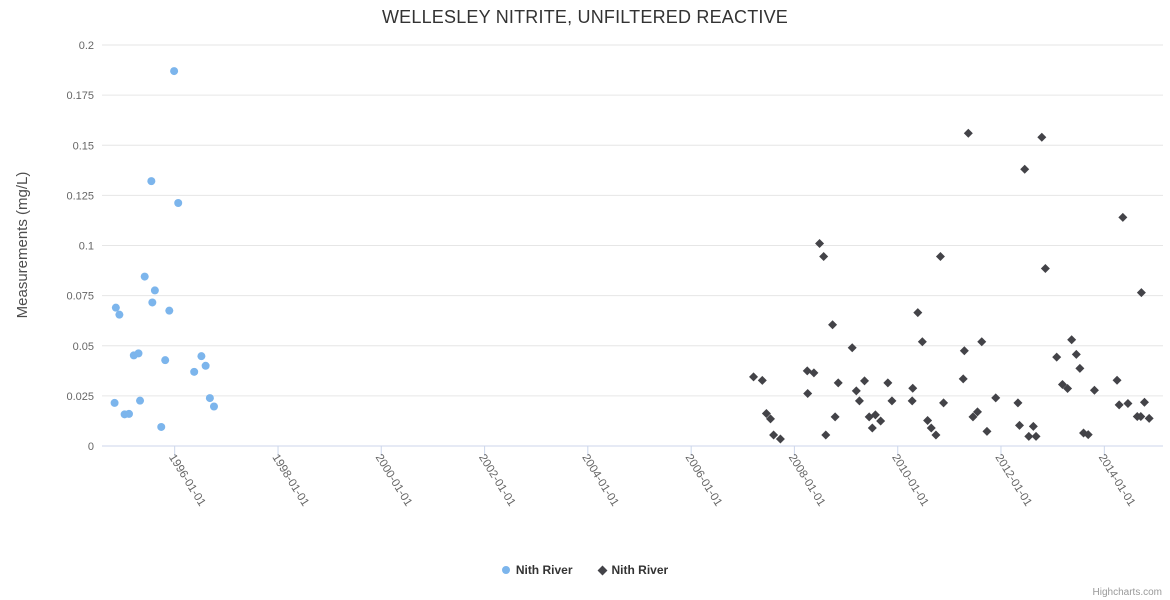 This screenshot has width=1170, height=600. I want to click on x-axis-tick-label: 1996-01-01, so click(186, 480).